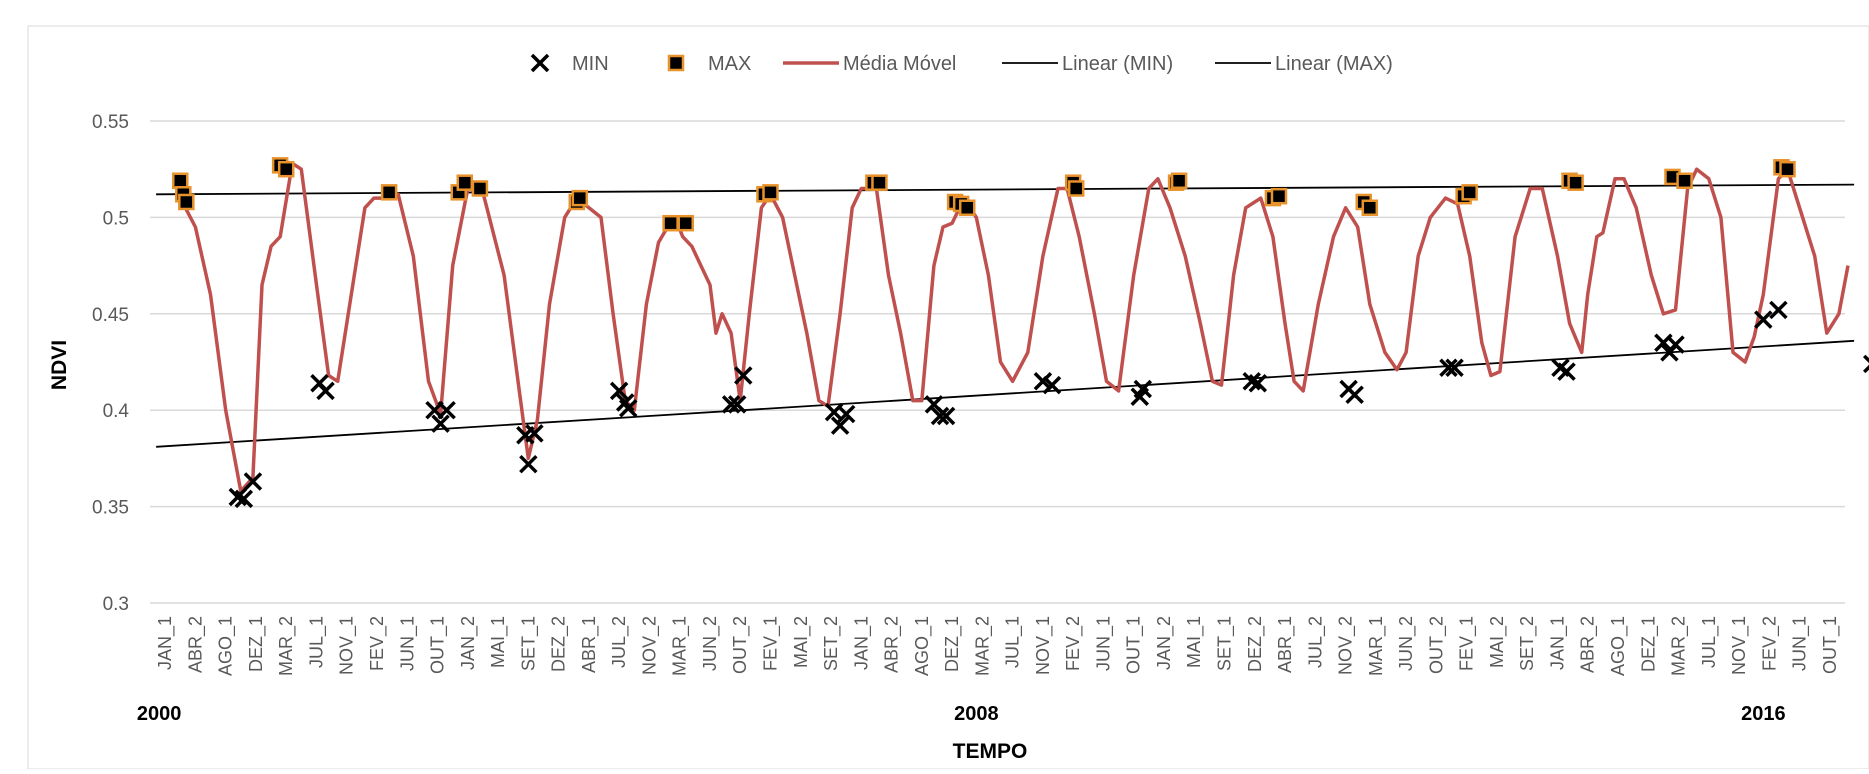  I want to click on legend-label: Linear (MIN), so click(1117, 64).